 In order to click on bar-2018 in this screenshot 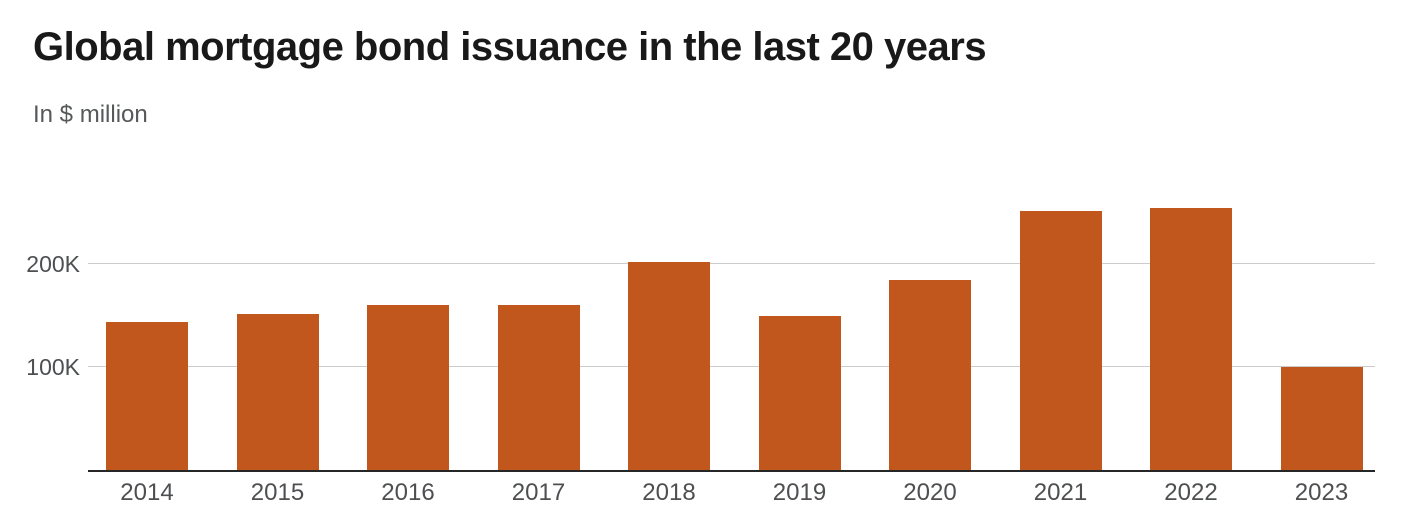, I will do `click(669, 366)`.